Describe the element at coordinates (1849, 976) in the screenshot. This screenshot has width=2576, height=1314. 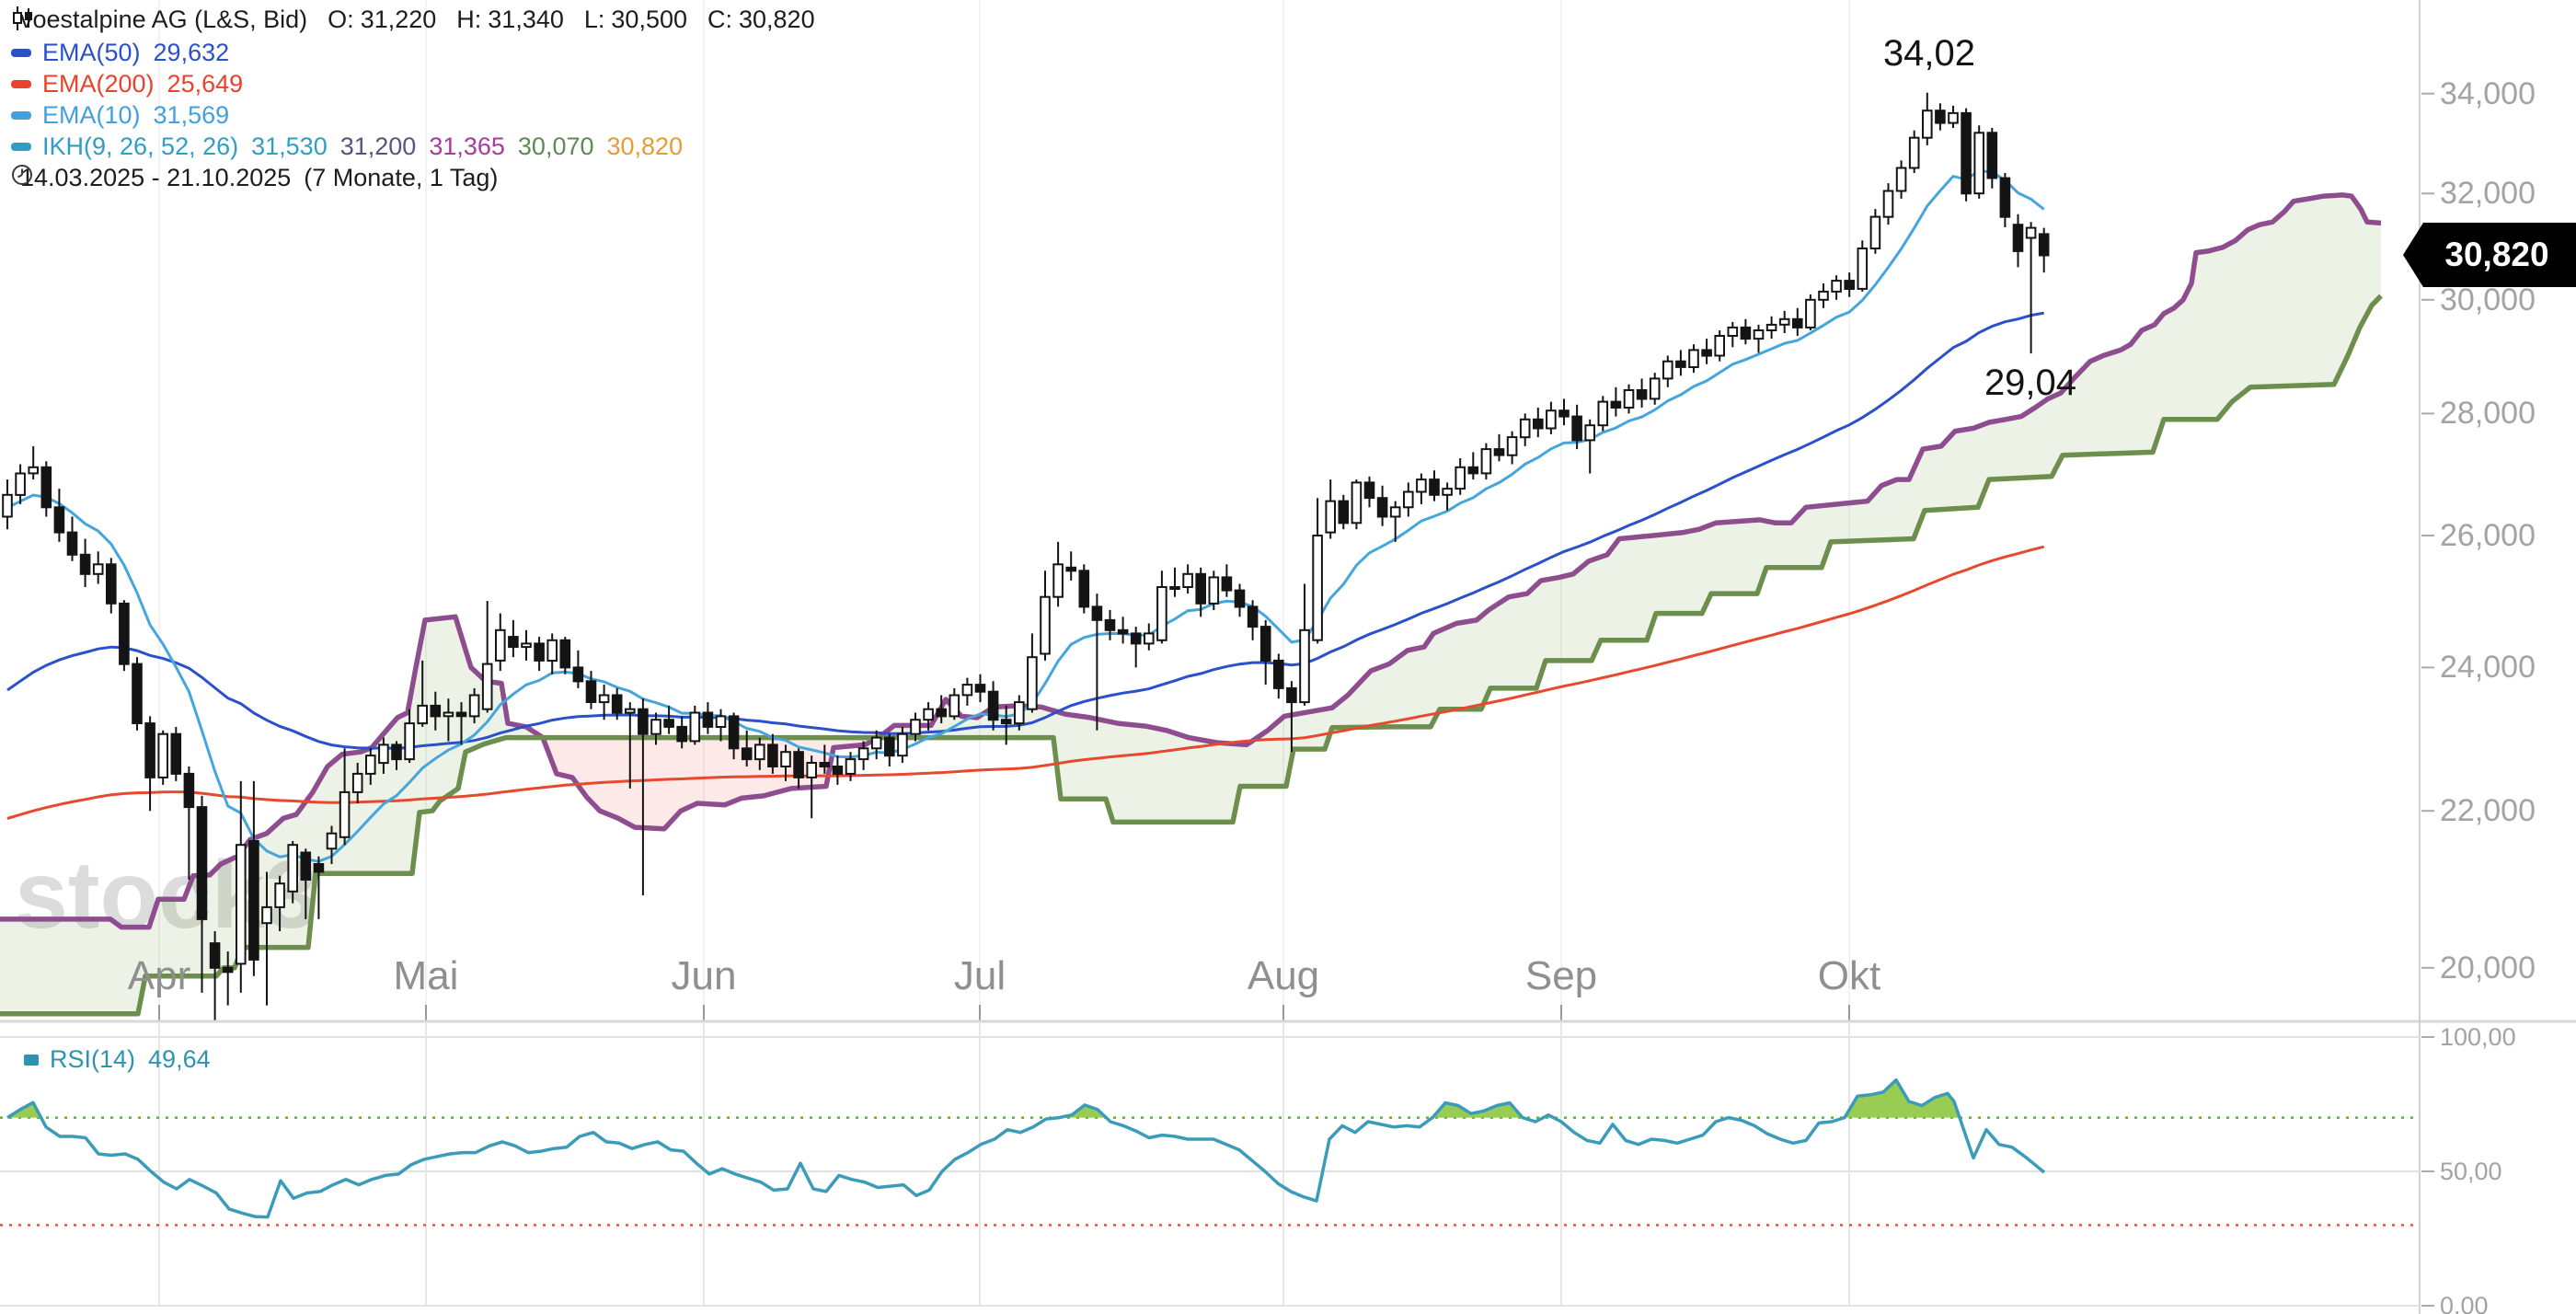
I see `time-axis-label: Okt` at that location.